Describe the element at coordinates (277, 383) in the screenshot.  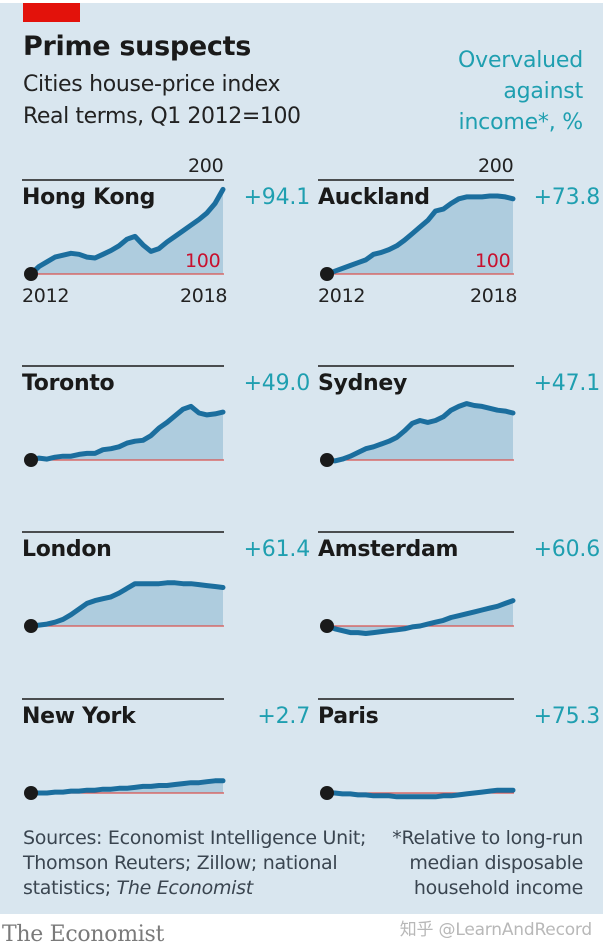
I see `overvalued-value: +49.0` at that location.